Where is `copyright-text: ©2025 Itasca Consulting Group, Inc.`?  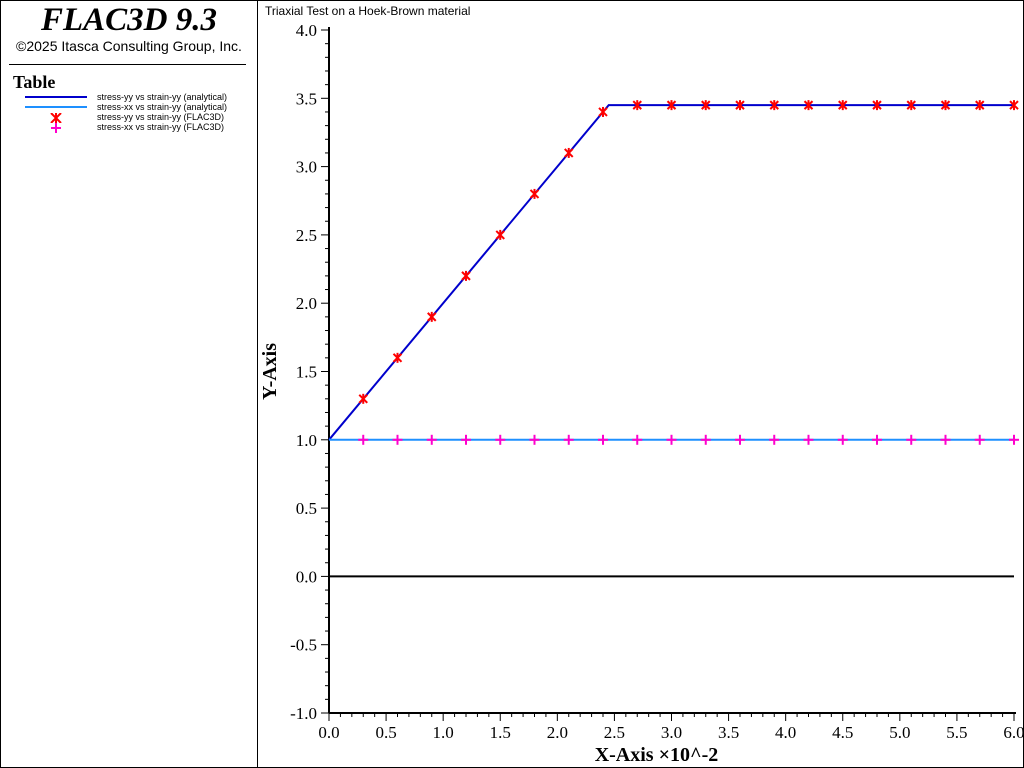
copyright-text: ©2025 Itasca Consulting Group, Inc. is located at coordinates (129, 46).